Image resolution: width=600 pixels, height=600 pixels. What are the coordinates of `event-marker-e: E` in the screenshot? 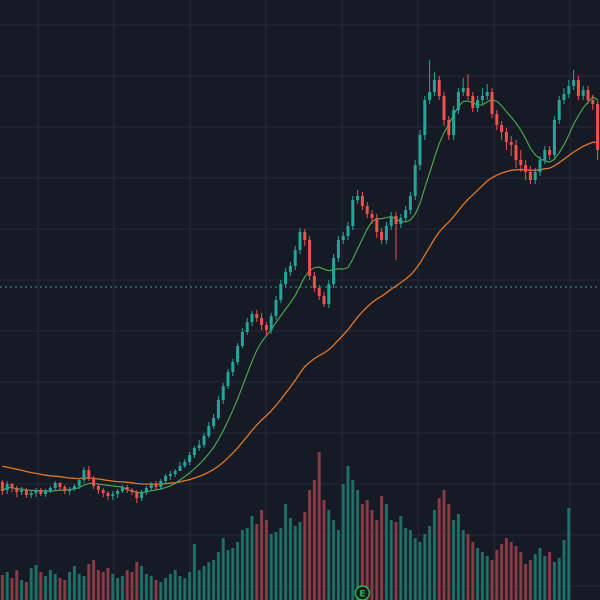 It's located at (362, 592).